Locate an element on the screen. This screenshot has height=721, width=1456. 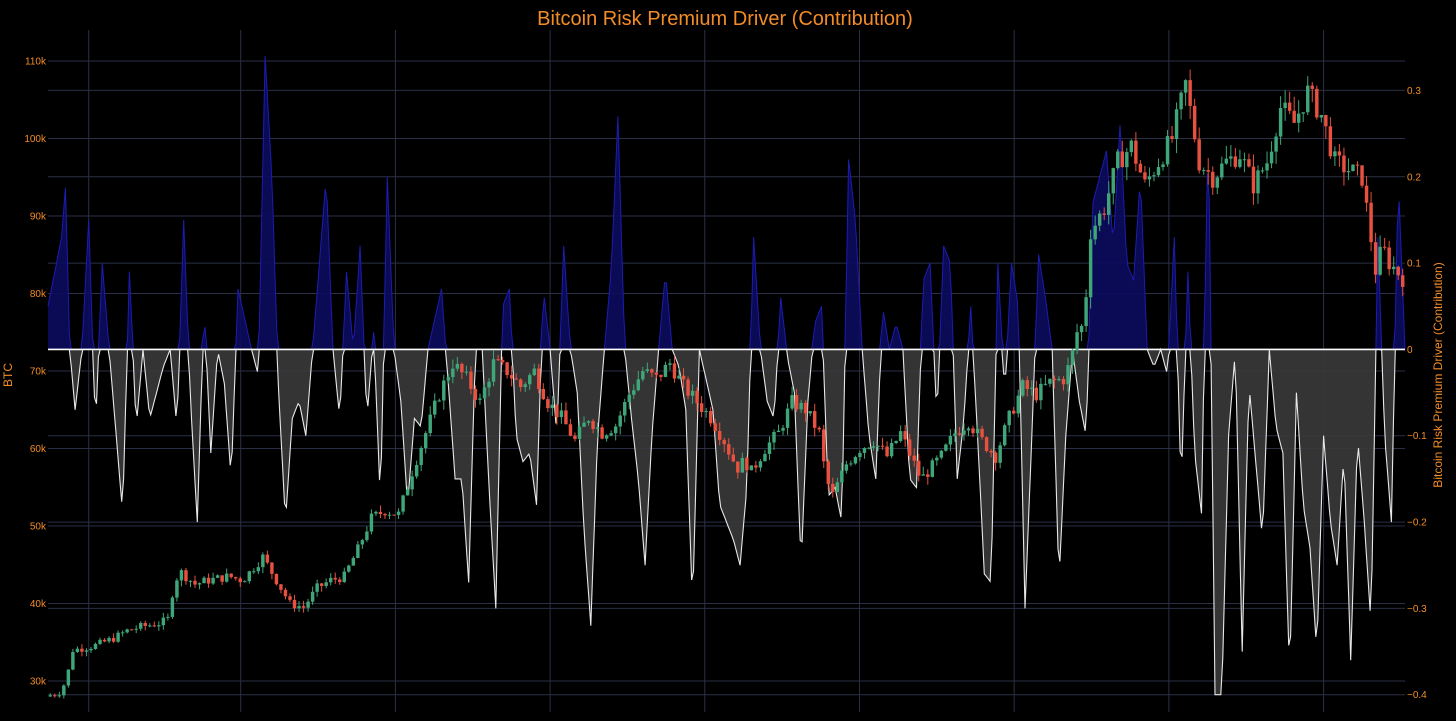
left-tick-label: 60k is located at coordinates (38, 449).